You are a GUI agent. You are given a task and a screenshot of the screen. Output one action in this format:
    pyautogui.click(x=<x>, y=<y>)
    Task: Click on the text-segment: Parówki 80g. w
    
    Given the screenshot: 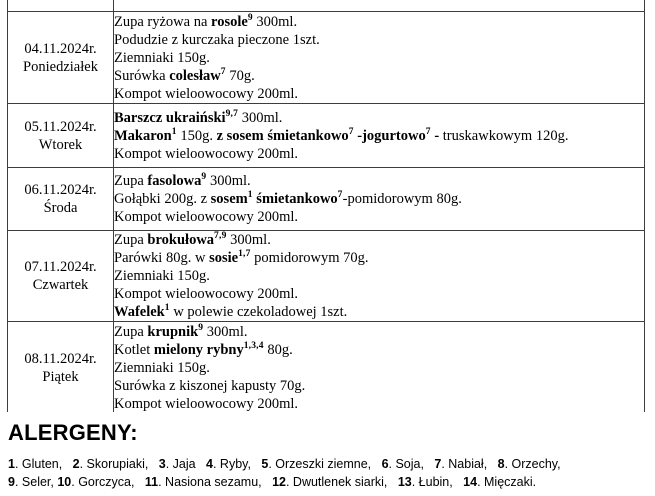 What is the action you would take?
    pyautogui.click(x=162, y=258)
    